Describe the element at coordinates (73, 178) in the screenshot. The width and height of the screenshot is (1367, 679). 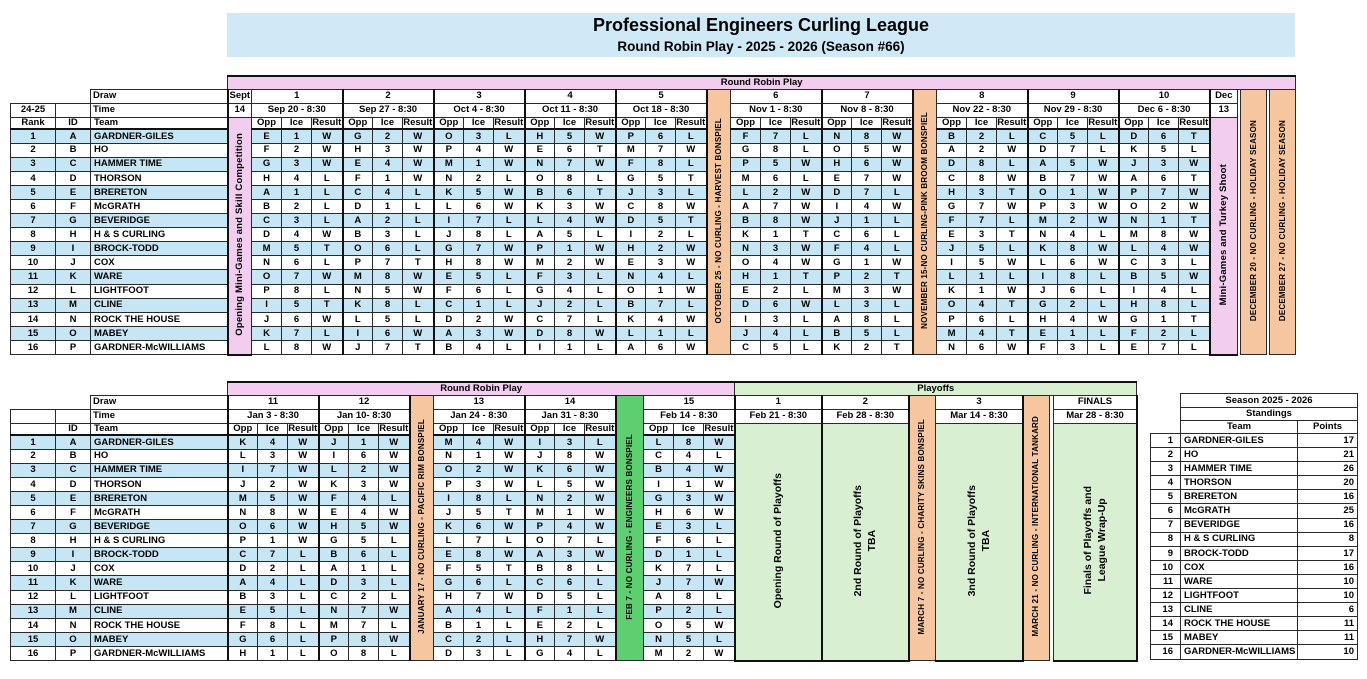
I see `team-id: D` at that location.